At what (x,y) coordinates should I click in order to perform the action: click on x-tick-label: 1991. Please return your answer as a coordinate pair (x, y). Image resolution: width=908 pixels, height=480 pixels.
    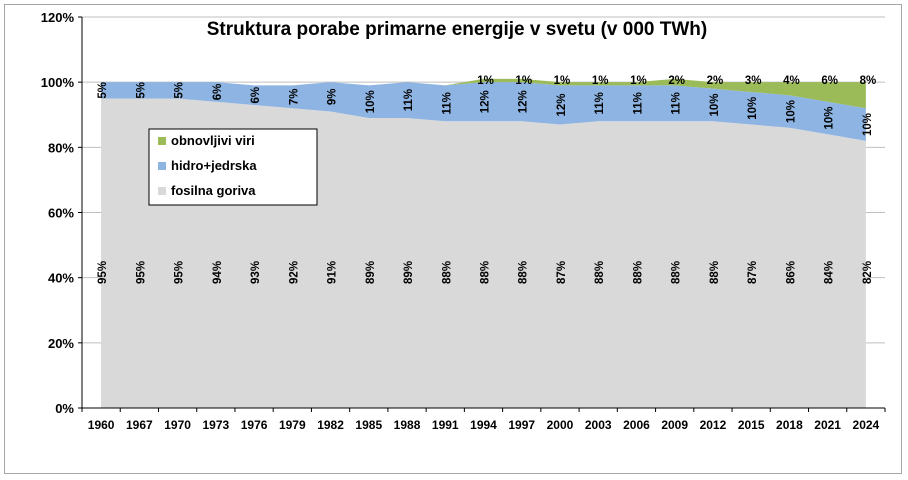
    Looking at the image, I should click on (445, 425).